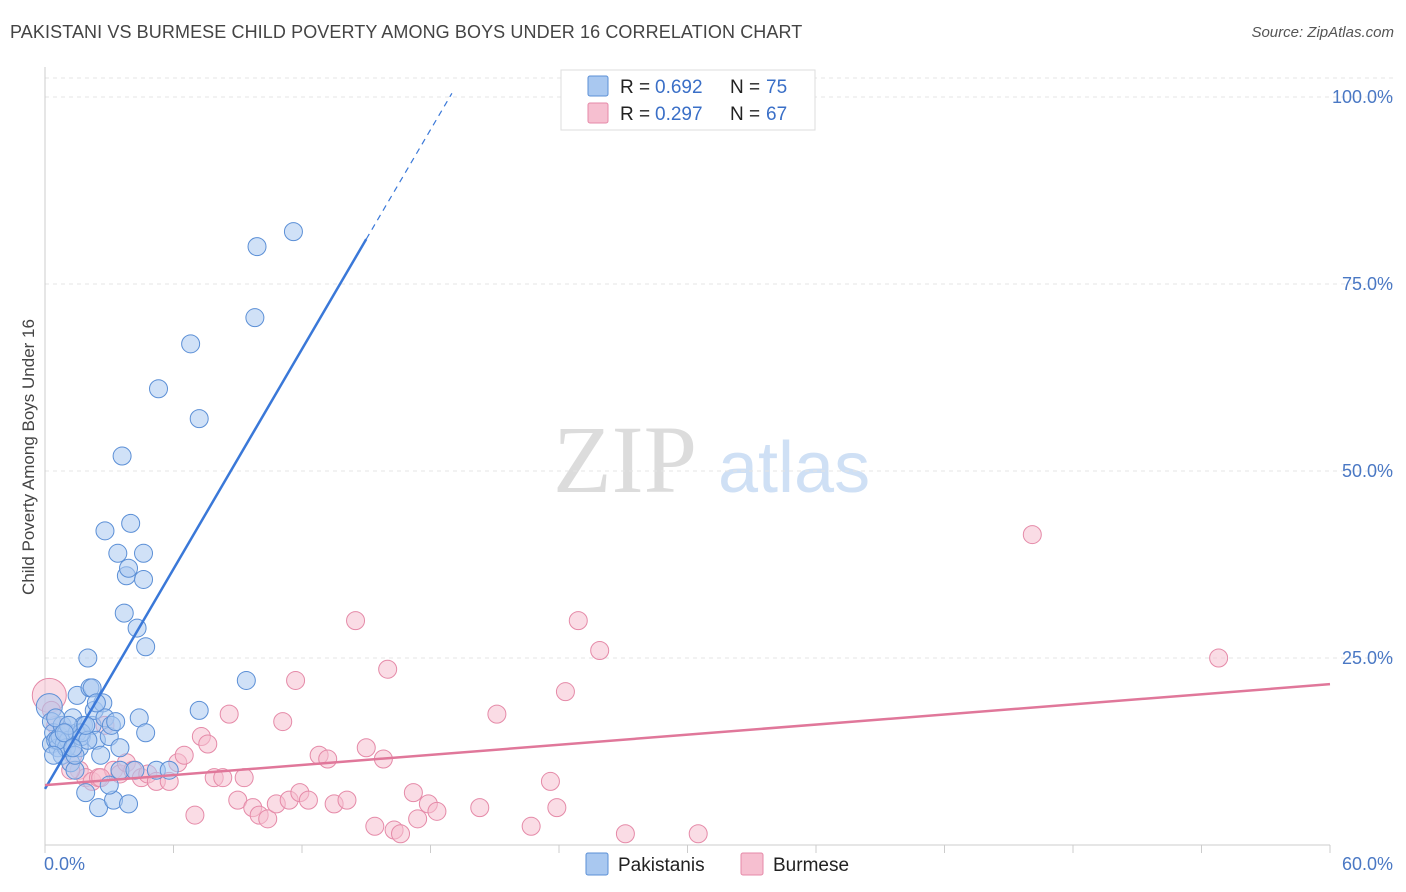 This screenshot has width=1406, height=892. What do you see at coordinates (635, 114) in the screenshot?
I see `legend-r-label-burmese: R =` at bounding box center [635, 114].